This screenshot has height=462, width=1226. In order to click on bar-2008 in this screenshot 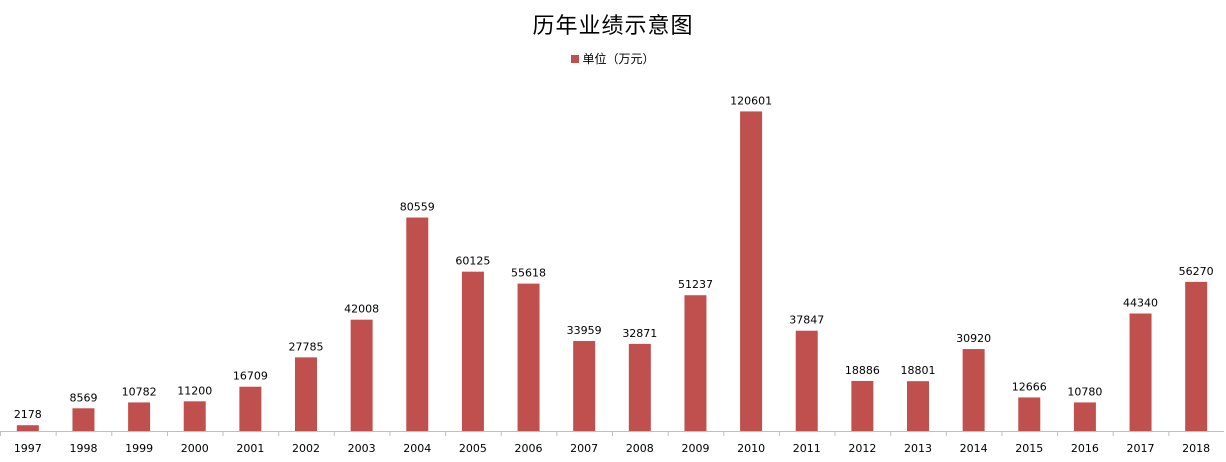, I will do `click(639, 387)`.